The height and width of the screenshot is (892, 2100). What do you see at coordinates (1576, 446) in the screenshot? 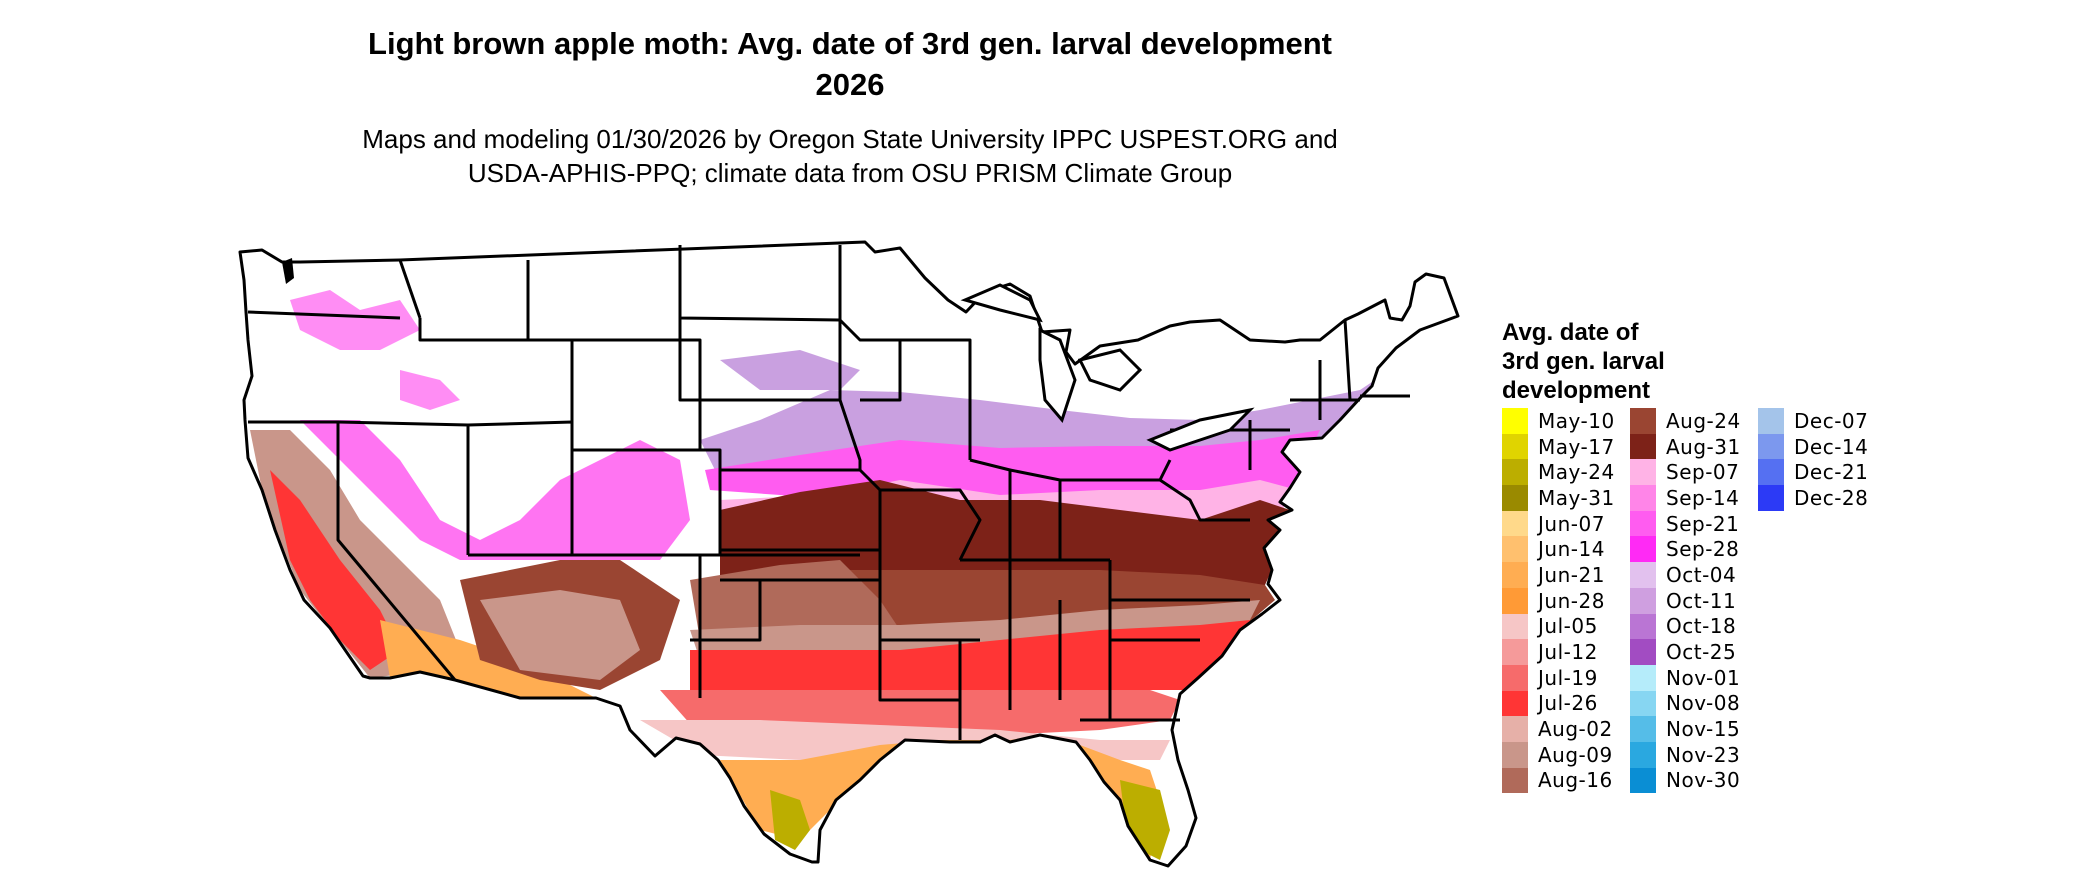
I see `legend-label: May-17` at bounding box center [1576, 446].